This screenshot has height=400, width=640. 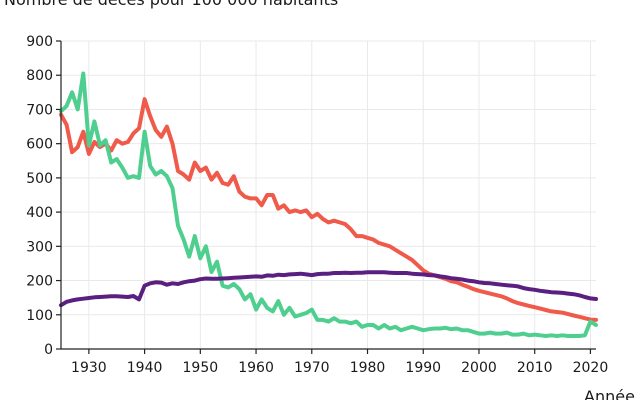 What do you see at coordinates (609, 393) in the screenshot?
I see `x-axis-label: Année` at bounding box center [609, 393].